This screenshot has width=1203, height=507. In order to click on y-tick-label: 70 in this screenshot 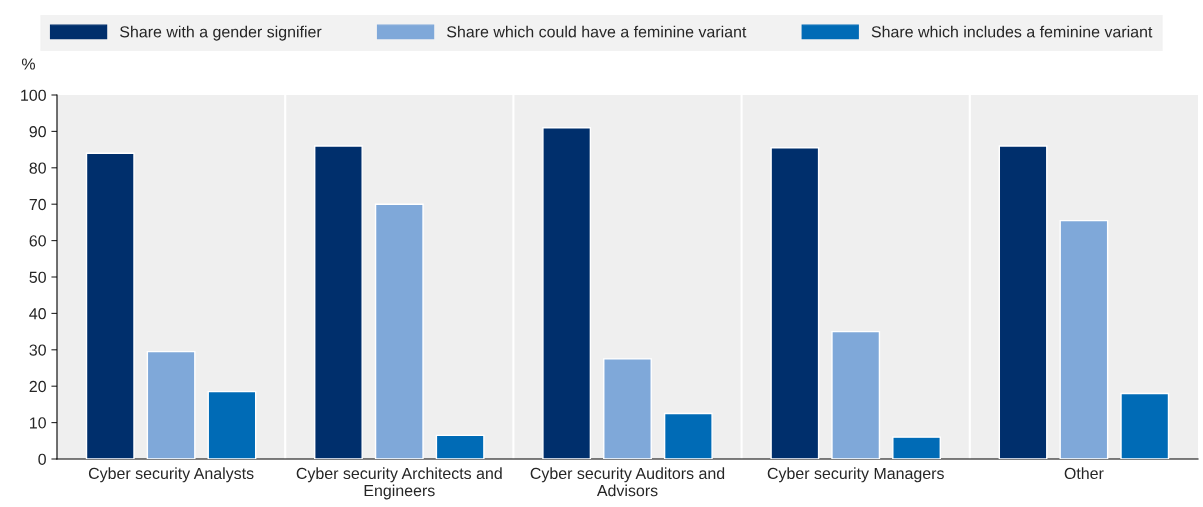, I will do `click(37, 204)`.